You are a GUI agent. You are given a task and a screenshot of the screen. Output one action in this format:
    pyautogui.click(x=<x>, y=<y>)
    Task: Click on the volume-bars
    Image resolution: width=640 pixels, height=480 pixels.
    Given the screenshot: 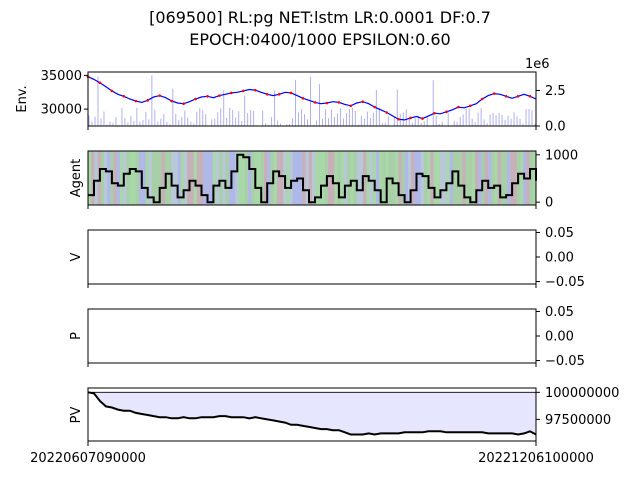 What is the action you would take?
    pyautogui.click(x=312, y=100)
    